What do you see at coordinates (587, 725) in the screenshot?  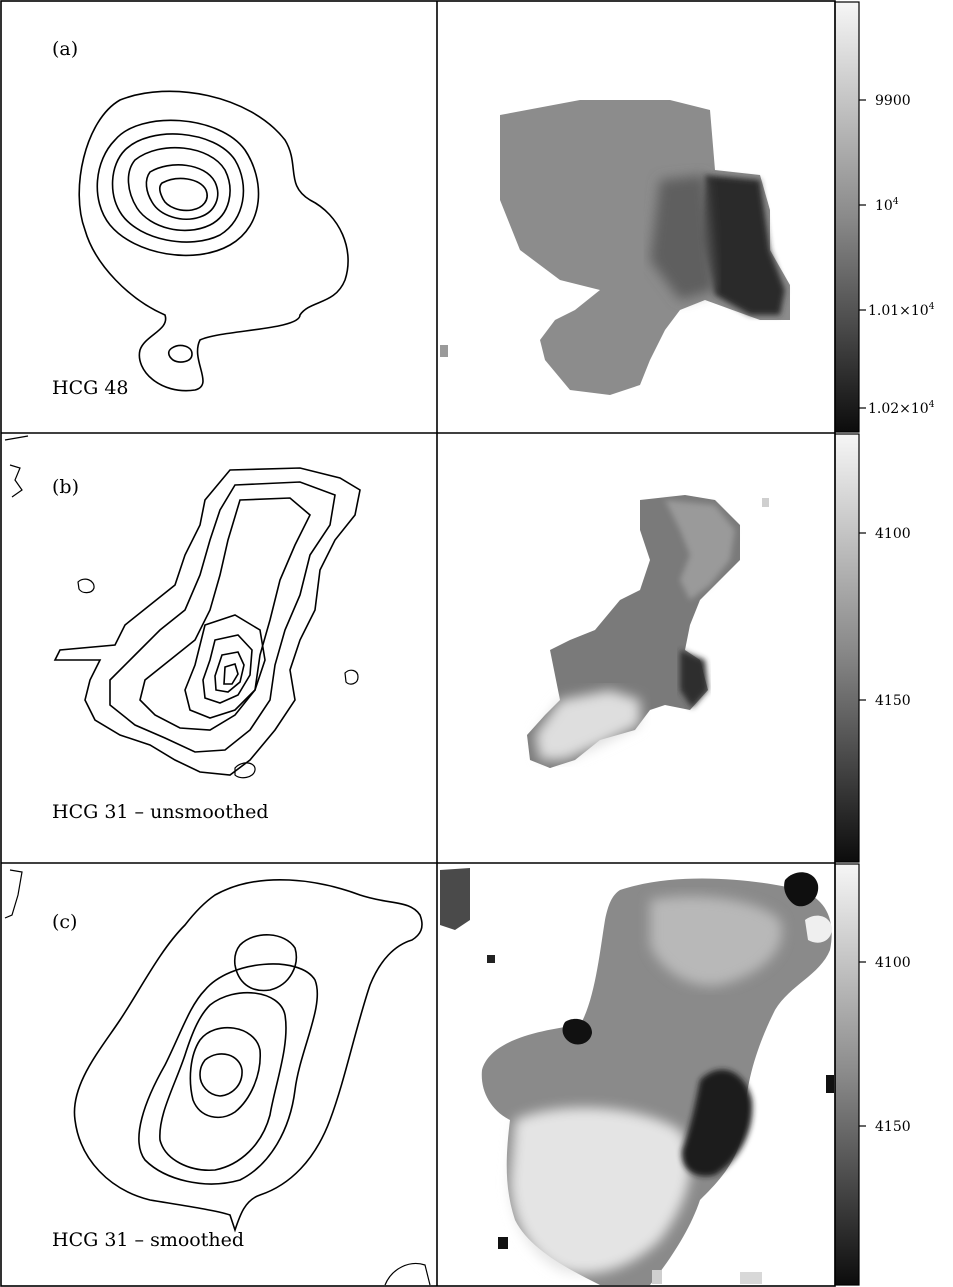 I see `velocity-map-b-light` at bounding box center [587, 725].